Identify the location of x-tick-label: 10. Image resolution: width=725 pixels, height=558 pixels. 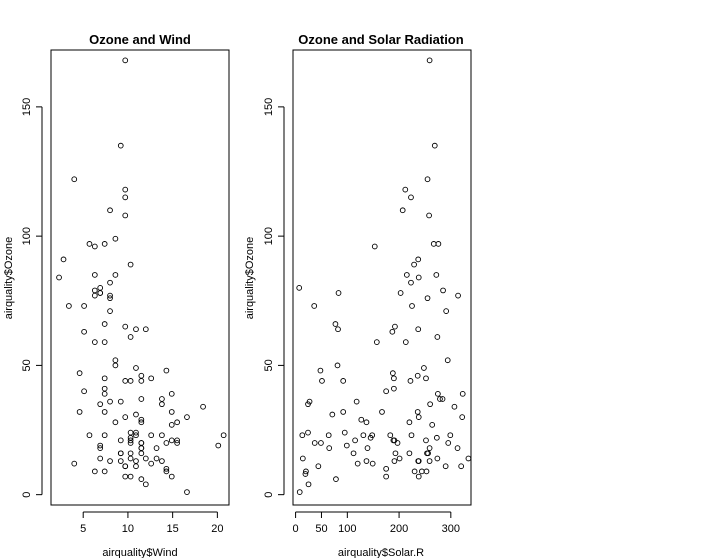
(128, 529).